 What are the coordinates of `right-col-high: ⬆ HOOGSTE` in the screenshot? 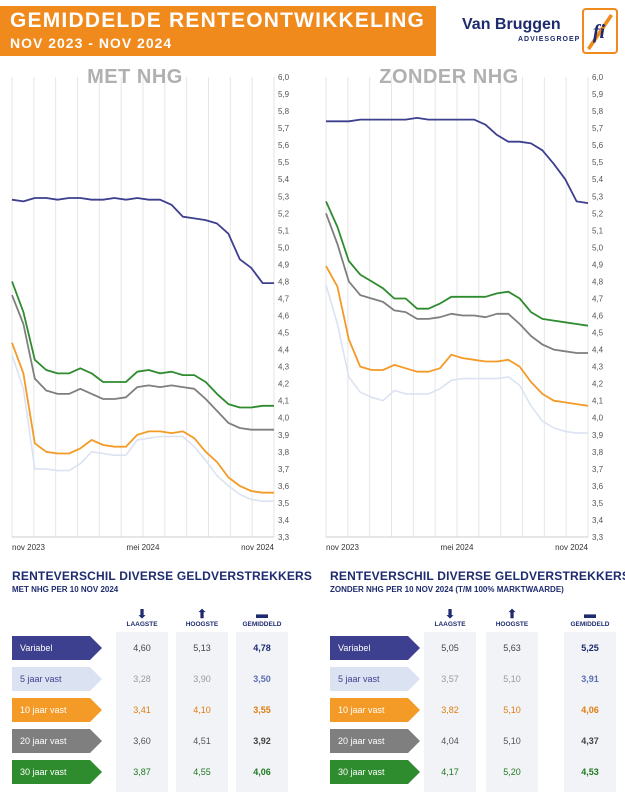 It's located at (512, 618).